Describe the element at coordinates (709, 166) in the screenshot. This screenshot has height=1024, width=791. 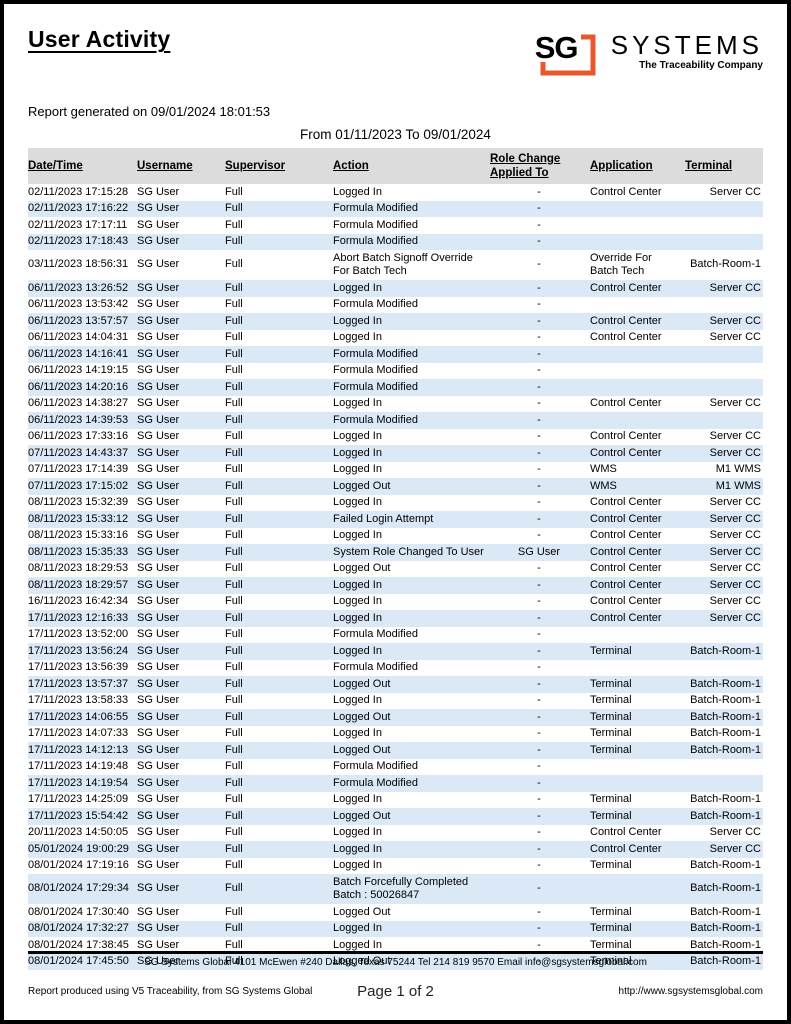
I see `column-header-label: Terminal` at that location.